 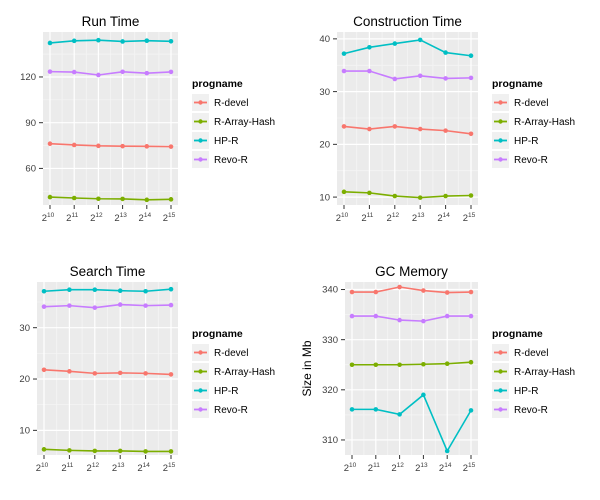 I want to click on legend-label: R-devel, so click(x=231, y=353).